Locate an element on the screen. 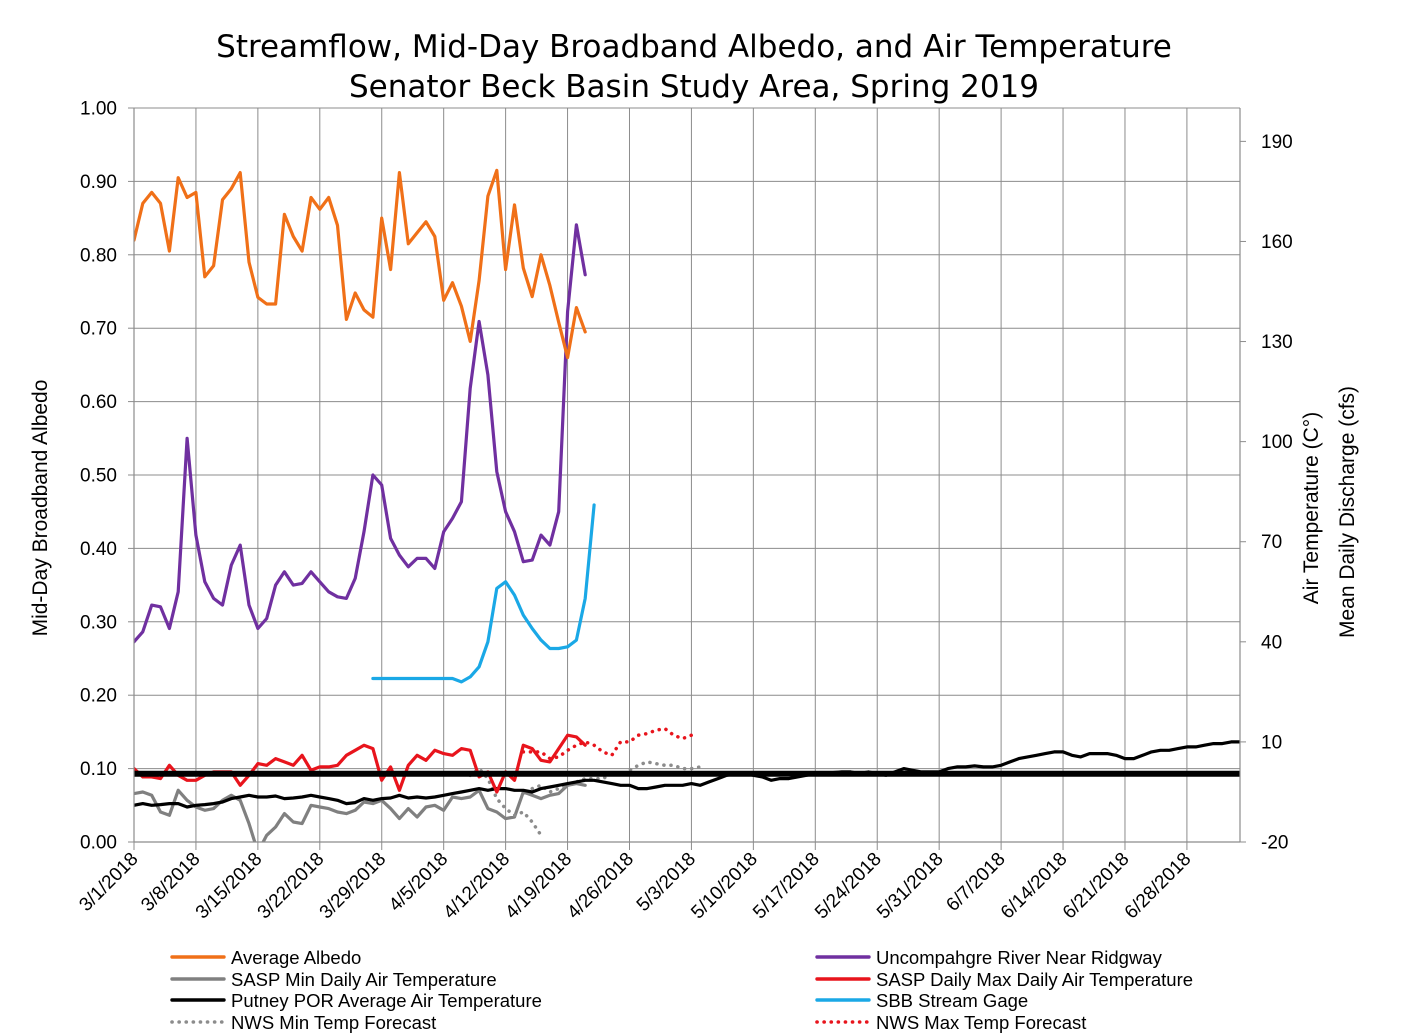  x-tick-label: 6/28/2018 is located at coordinates (1158, 886).